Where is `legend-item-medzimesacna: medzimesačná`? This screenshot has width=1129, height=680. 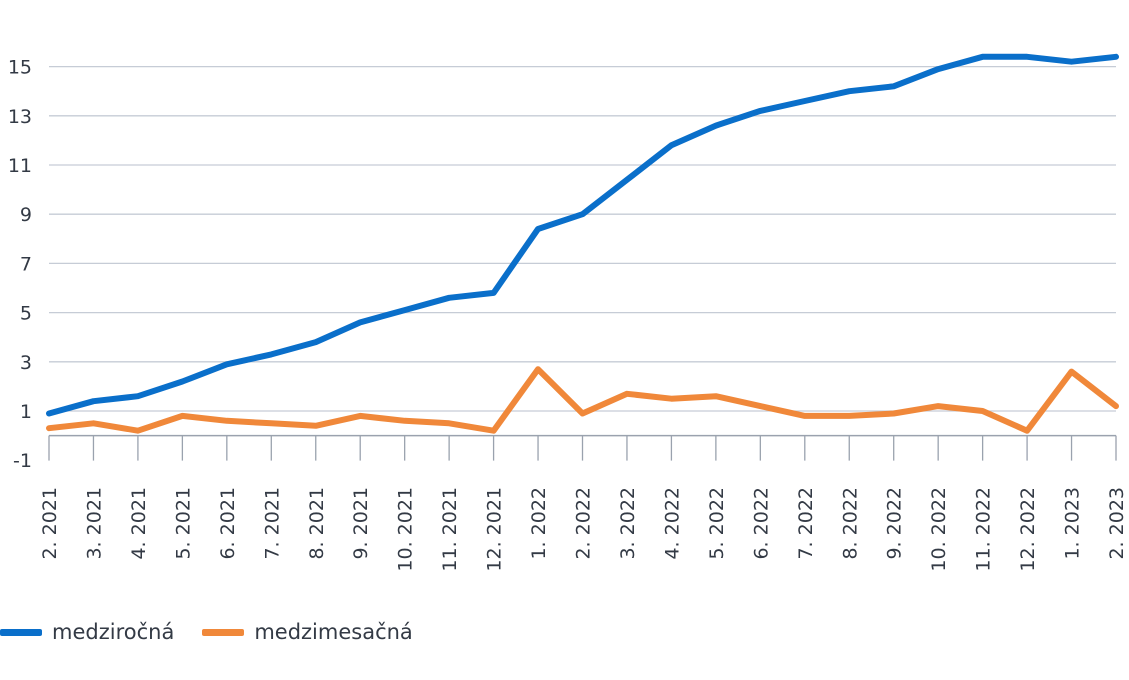 legend-item-medzimesacna: medzimesačná is located at coordinates (307, 632).